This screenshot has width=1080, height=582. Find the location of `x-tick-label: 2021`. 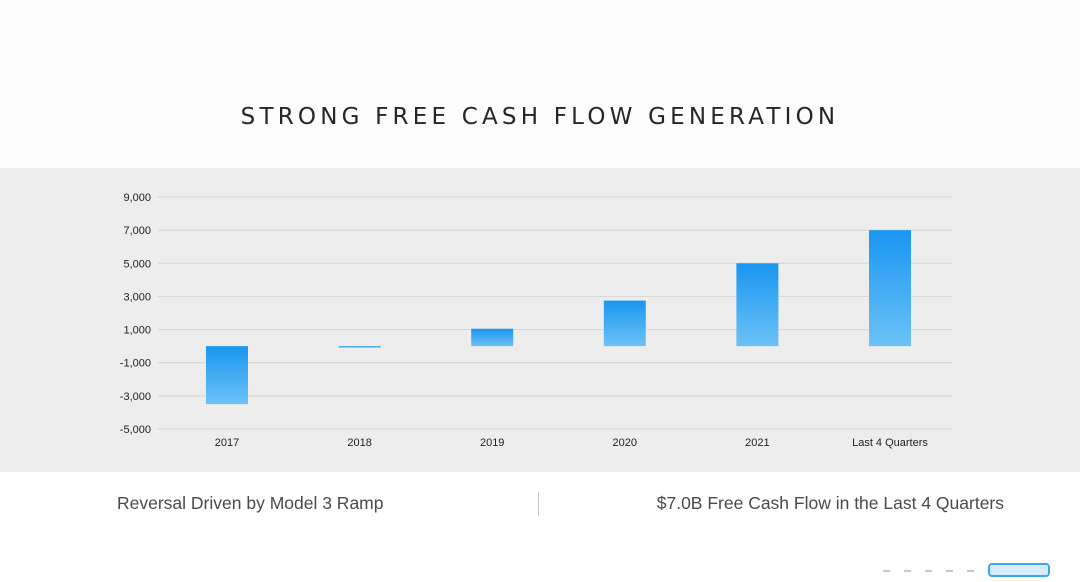

x-tick-label: 2021 is located at coordinates (757, 443).